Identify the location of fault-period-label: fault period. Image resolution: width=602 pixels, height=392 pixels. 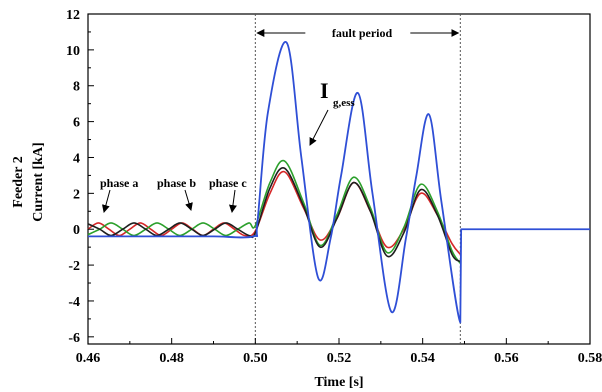
(362, 33).